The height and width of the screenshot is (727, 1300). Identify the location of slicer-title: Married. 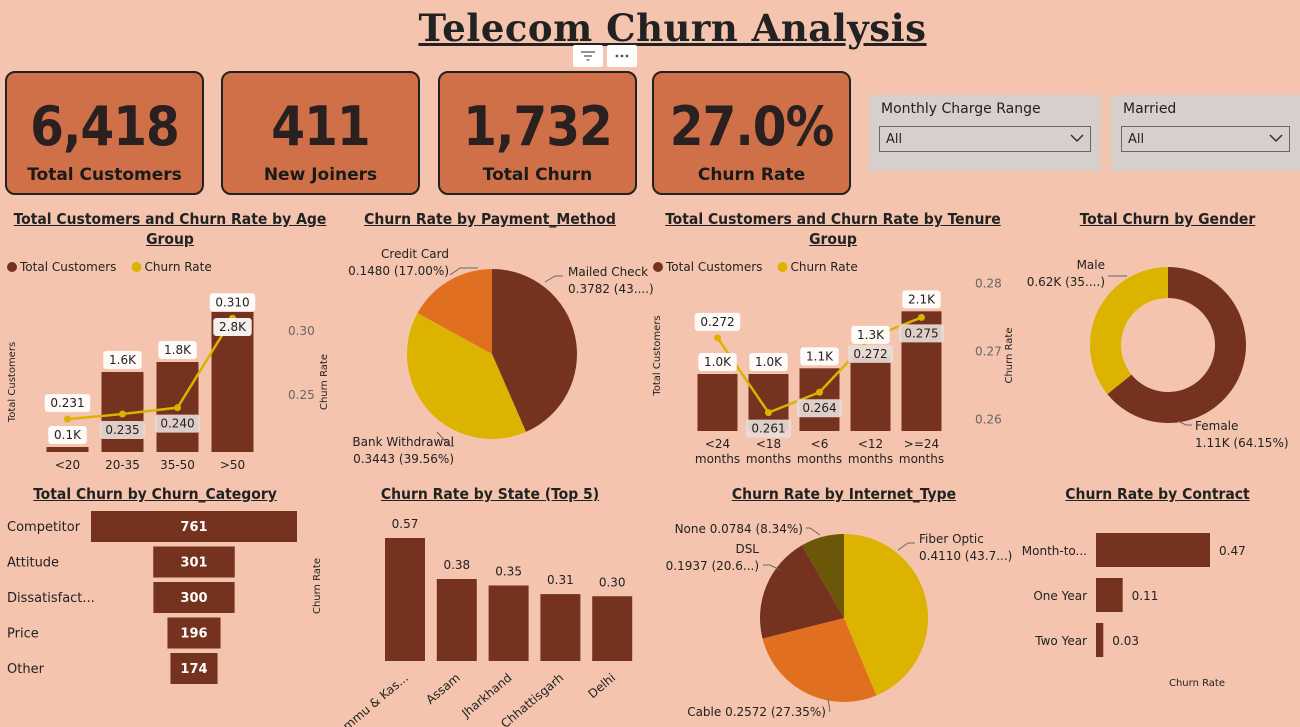
(1150, 109).